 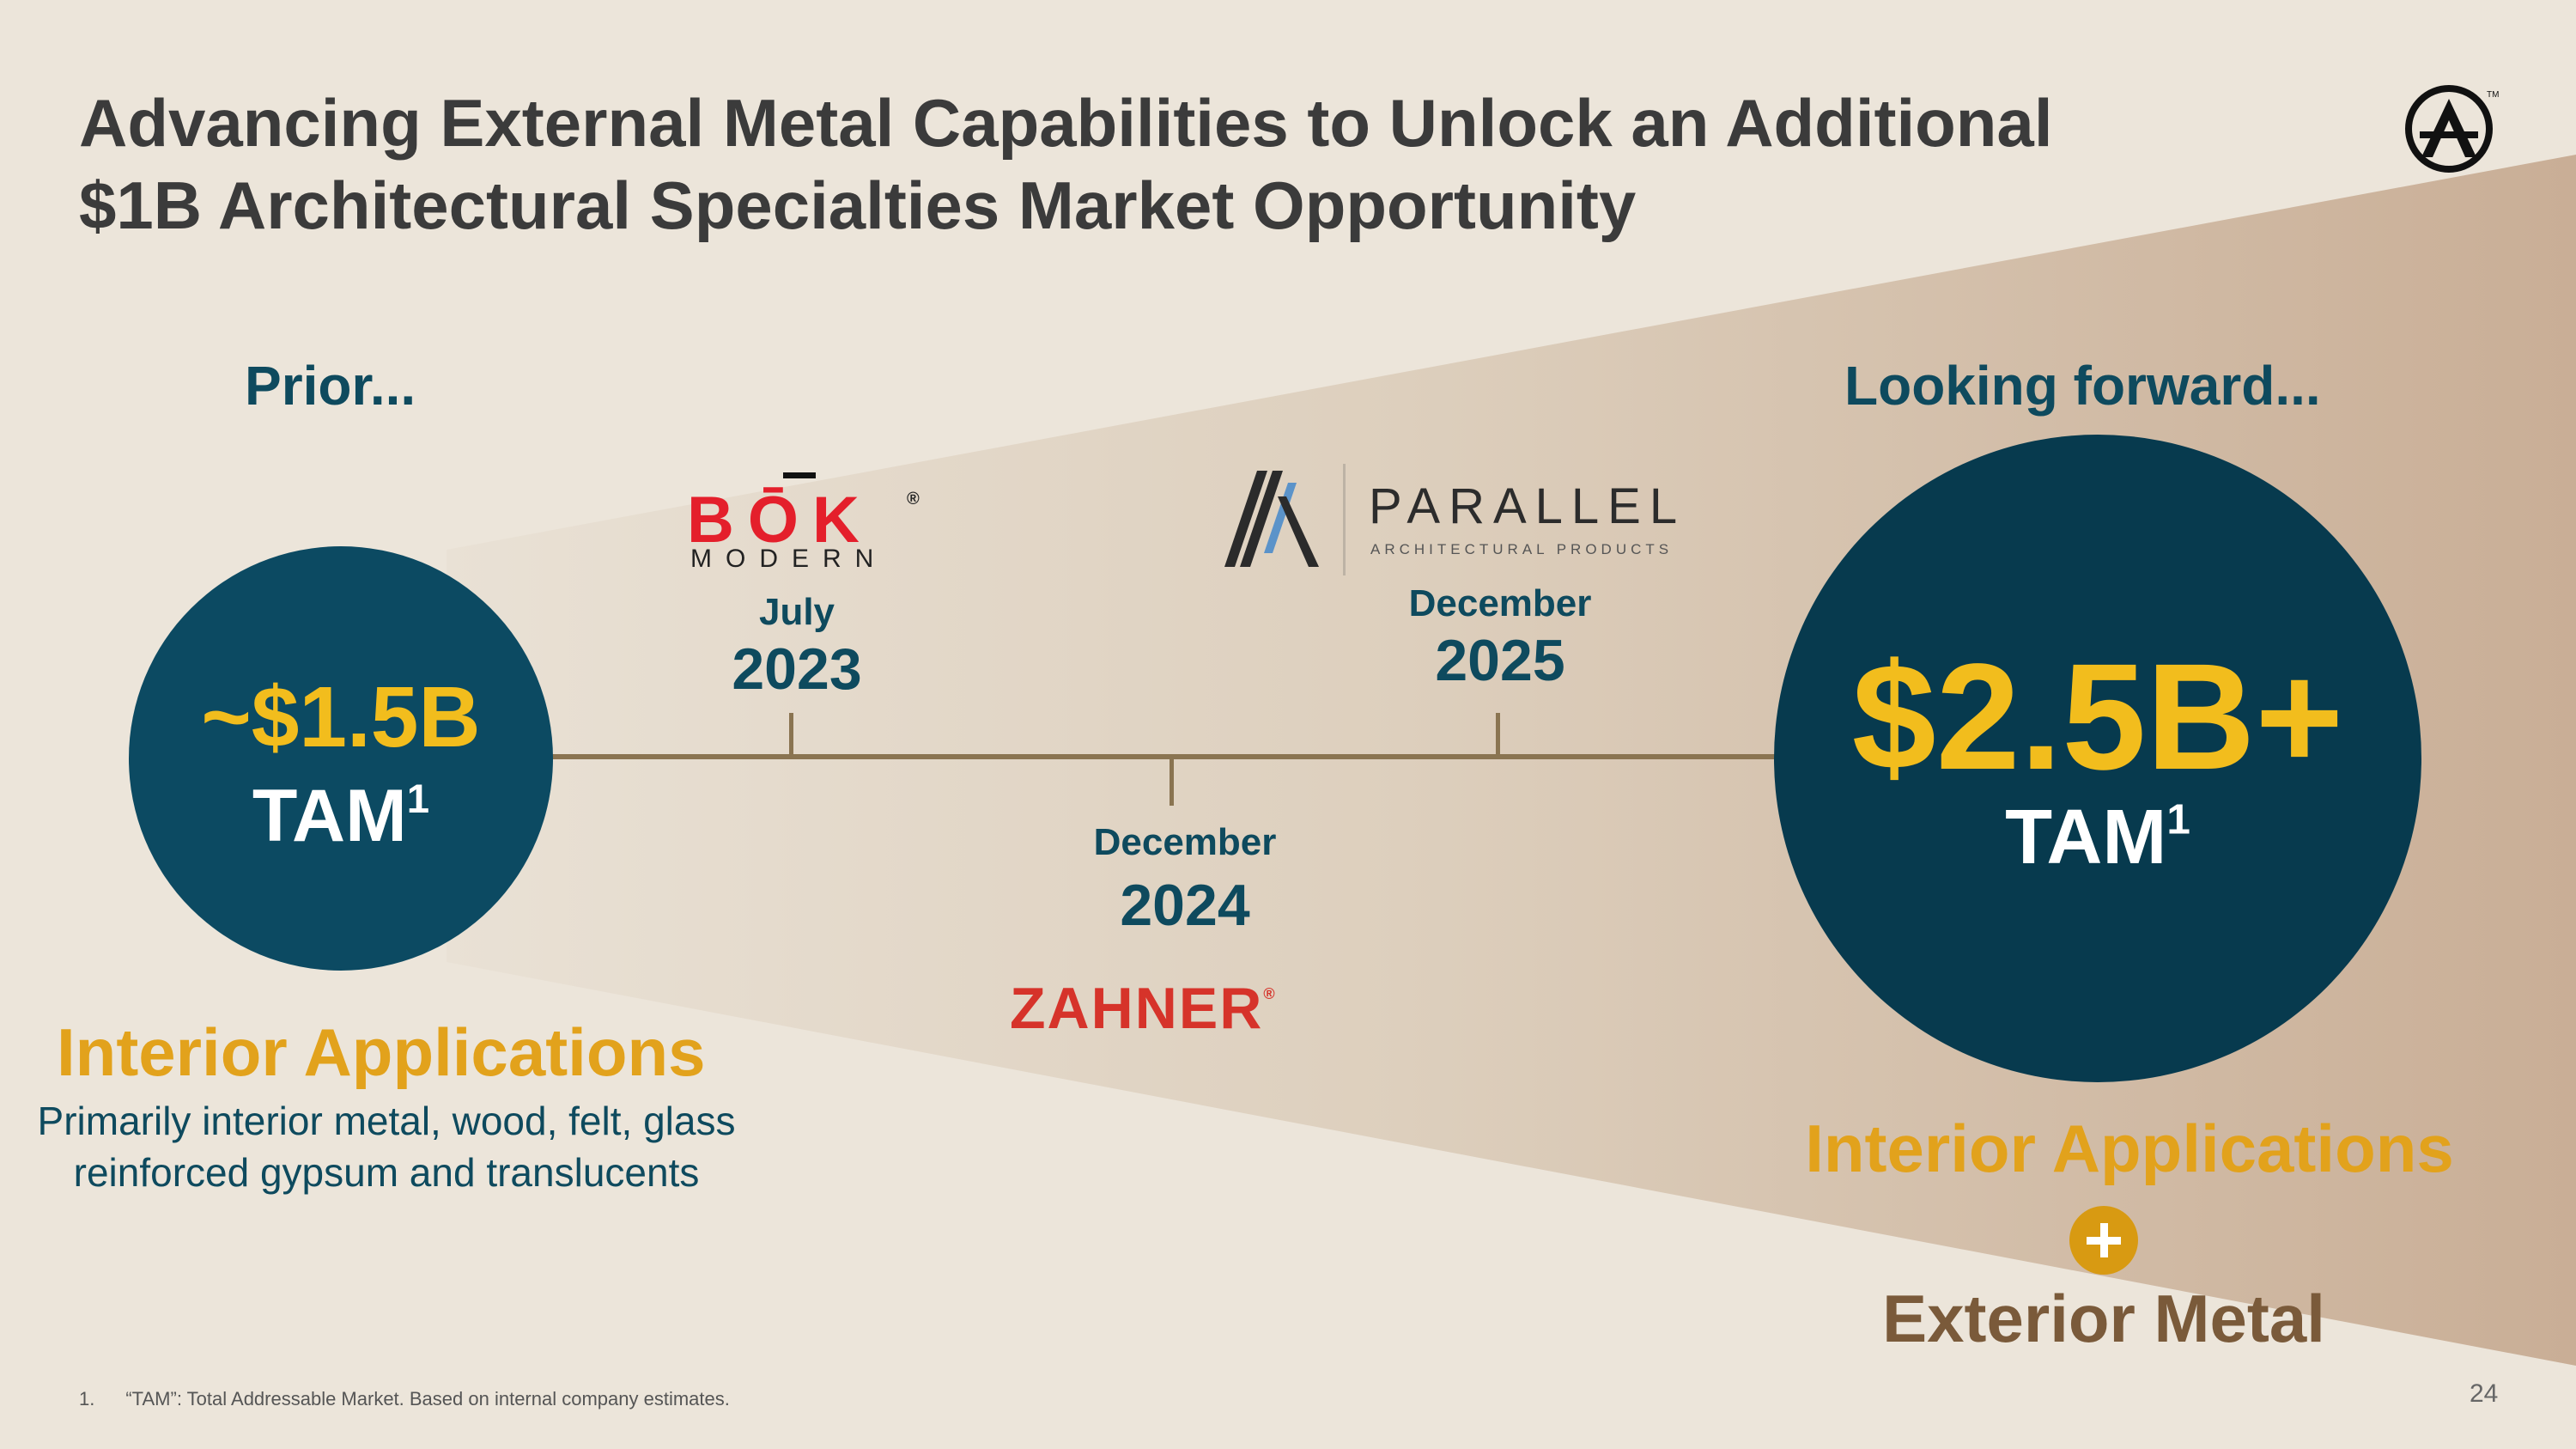 I want to click on acquisition-2023-month: July, so click(x=797, y=612).